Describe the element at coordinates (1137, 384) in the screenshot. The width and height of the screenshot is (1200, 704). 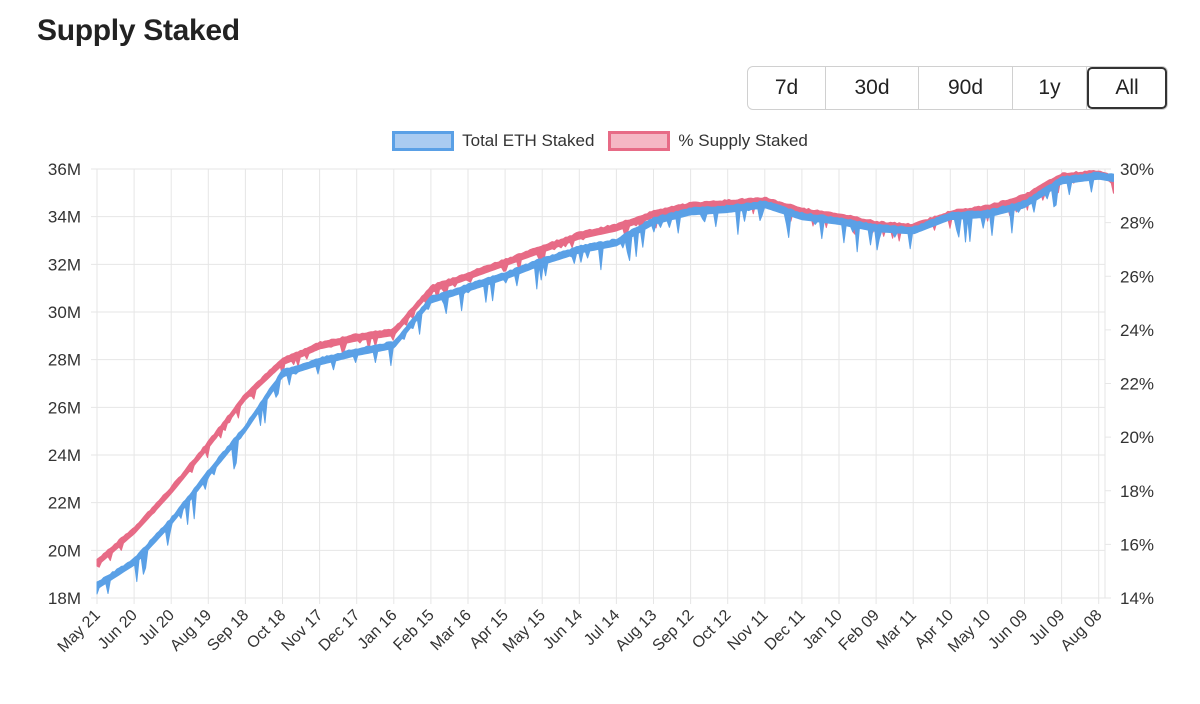
I see `y-right-tick-label: 22%` at that location.